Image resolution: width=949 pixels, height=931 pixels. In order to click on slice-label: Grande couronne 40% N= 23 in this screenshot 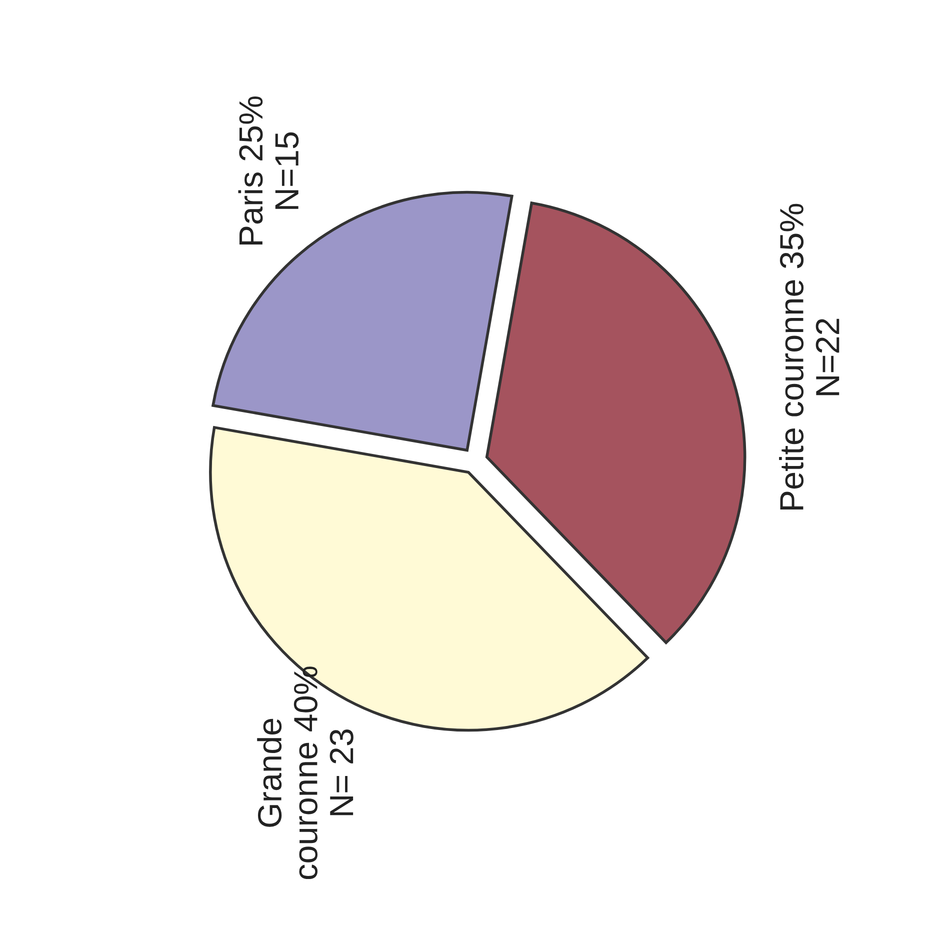, I will do `click(305, 773)`.